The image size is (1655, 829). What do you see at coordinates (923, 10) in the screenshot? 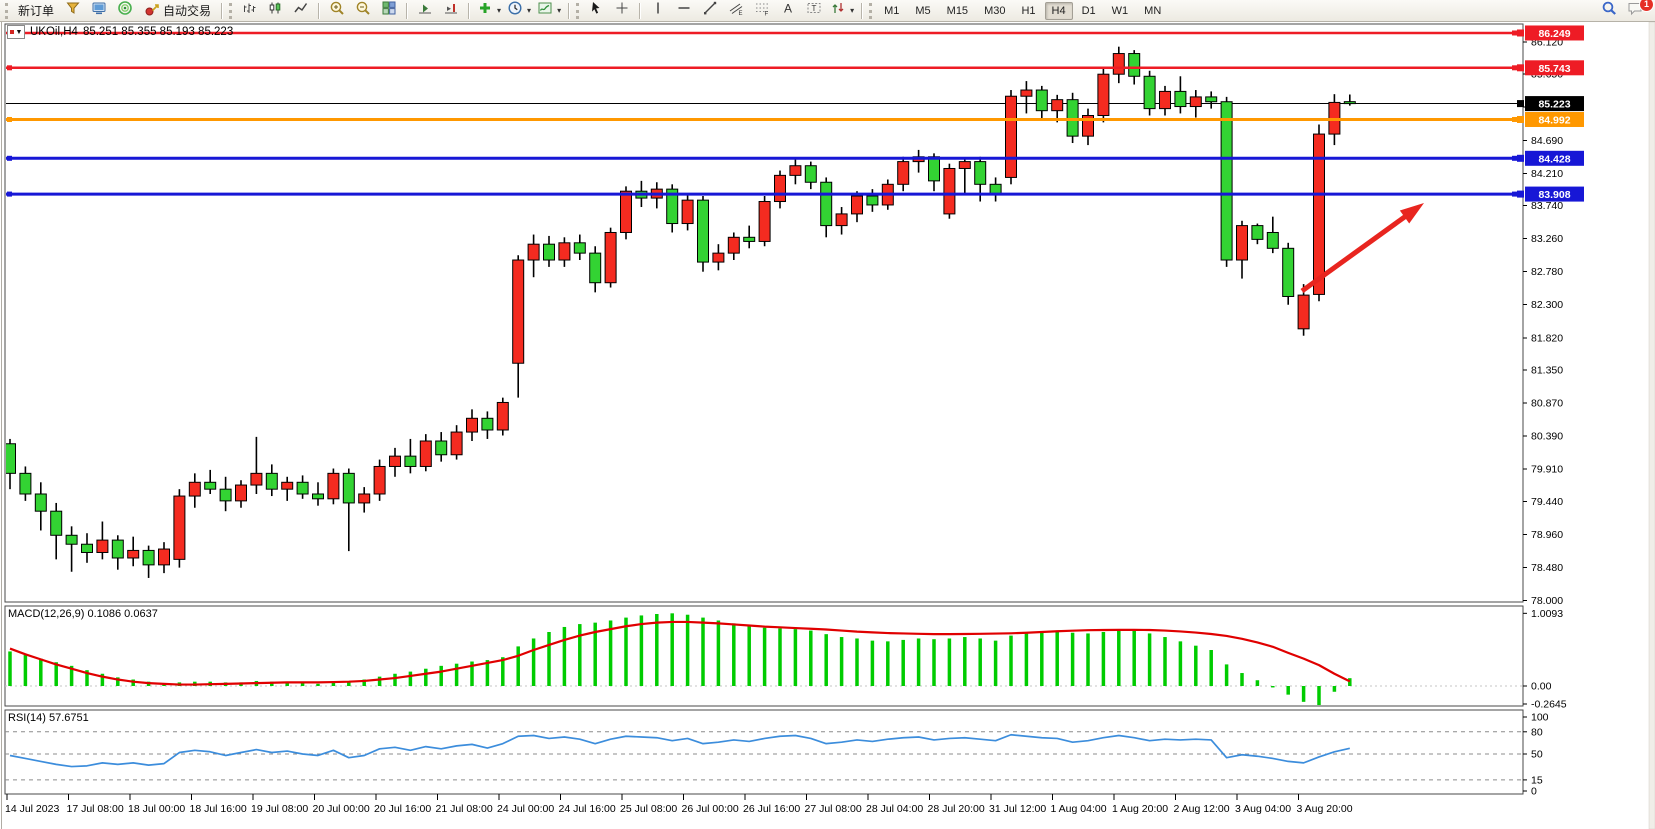
I see `timeframe-M5: M5` at bounding box center [923, 10].